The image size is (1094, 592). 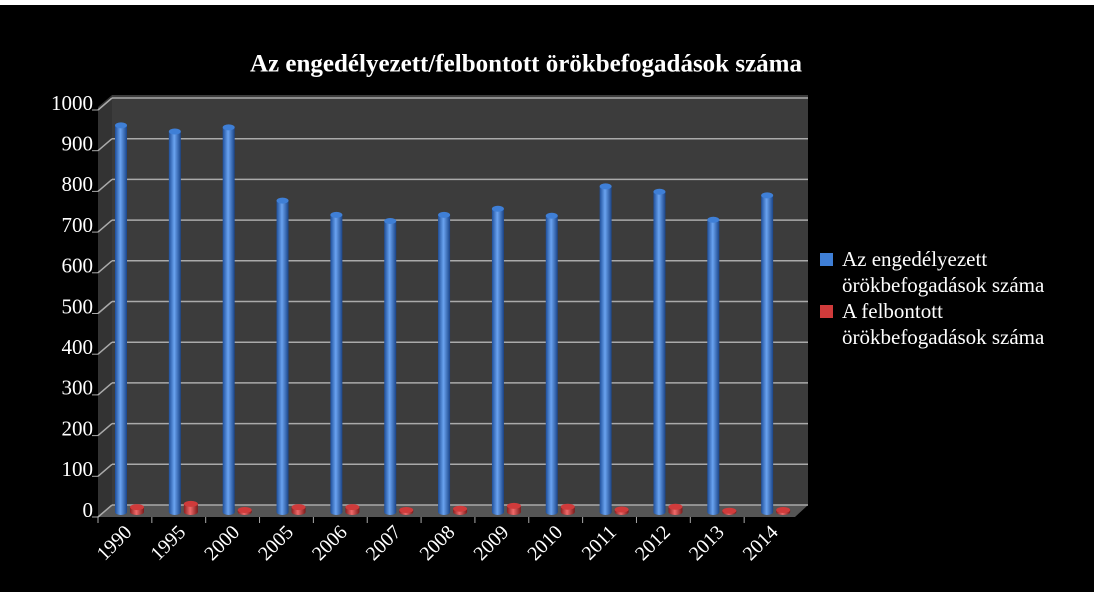 I want to click on y-tick-label: 600, so click(x=78, y=266).